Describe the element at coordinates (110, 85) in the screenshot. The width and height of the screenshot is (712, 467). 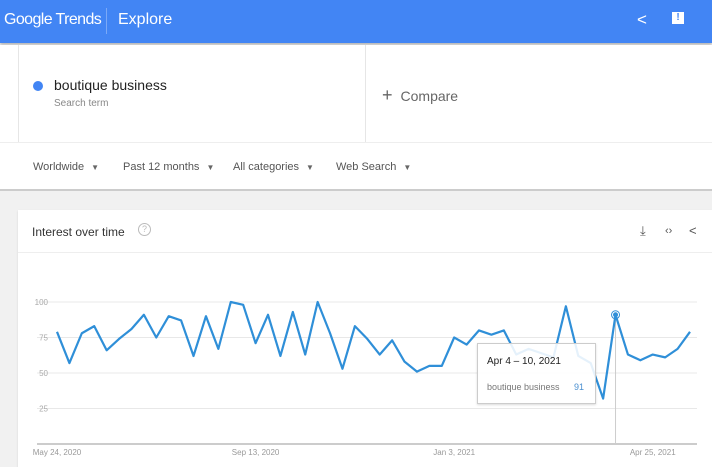
I see `search-term: boutique business` at that location.